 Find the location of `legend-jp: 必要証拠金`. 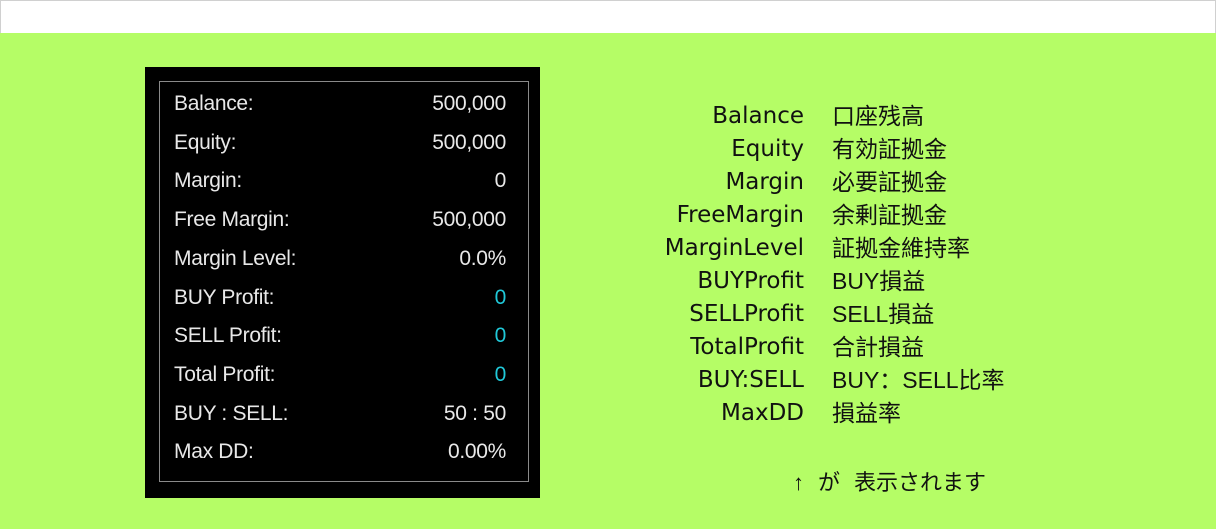

legend-jp: 必要証拠金 is located at coordinates (889, 182).